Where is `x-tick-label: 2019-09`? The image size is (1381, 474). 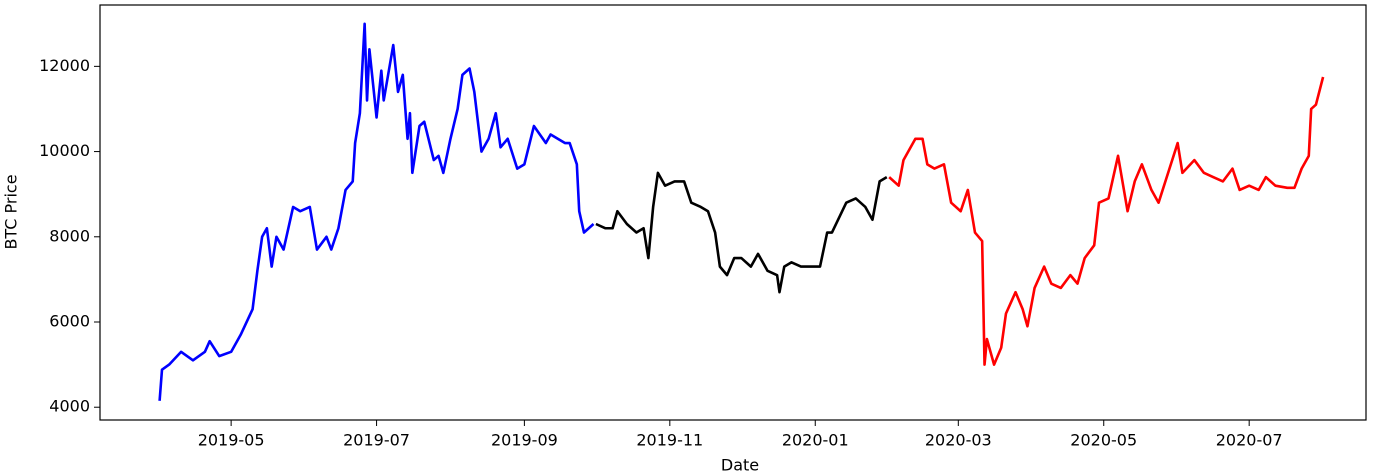
x-tick-label: 2019-09 is located at coordinates (524, 440).